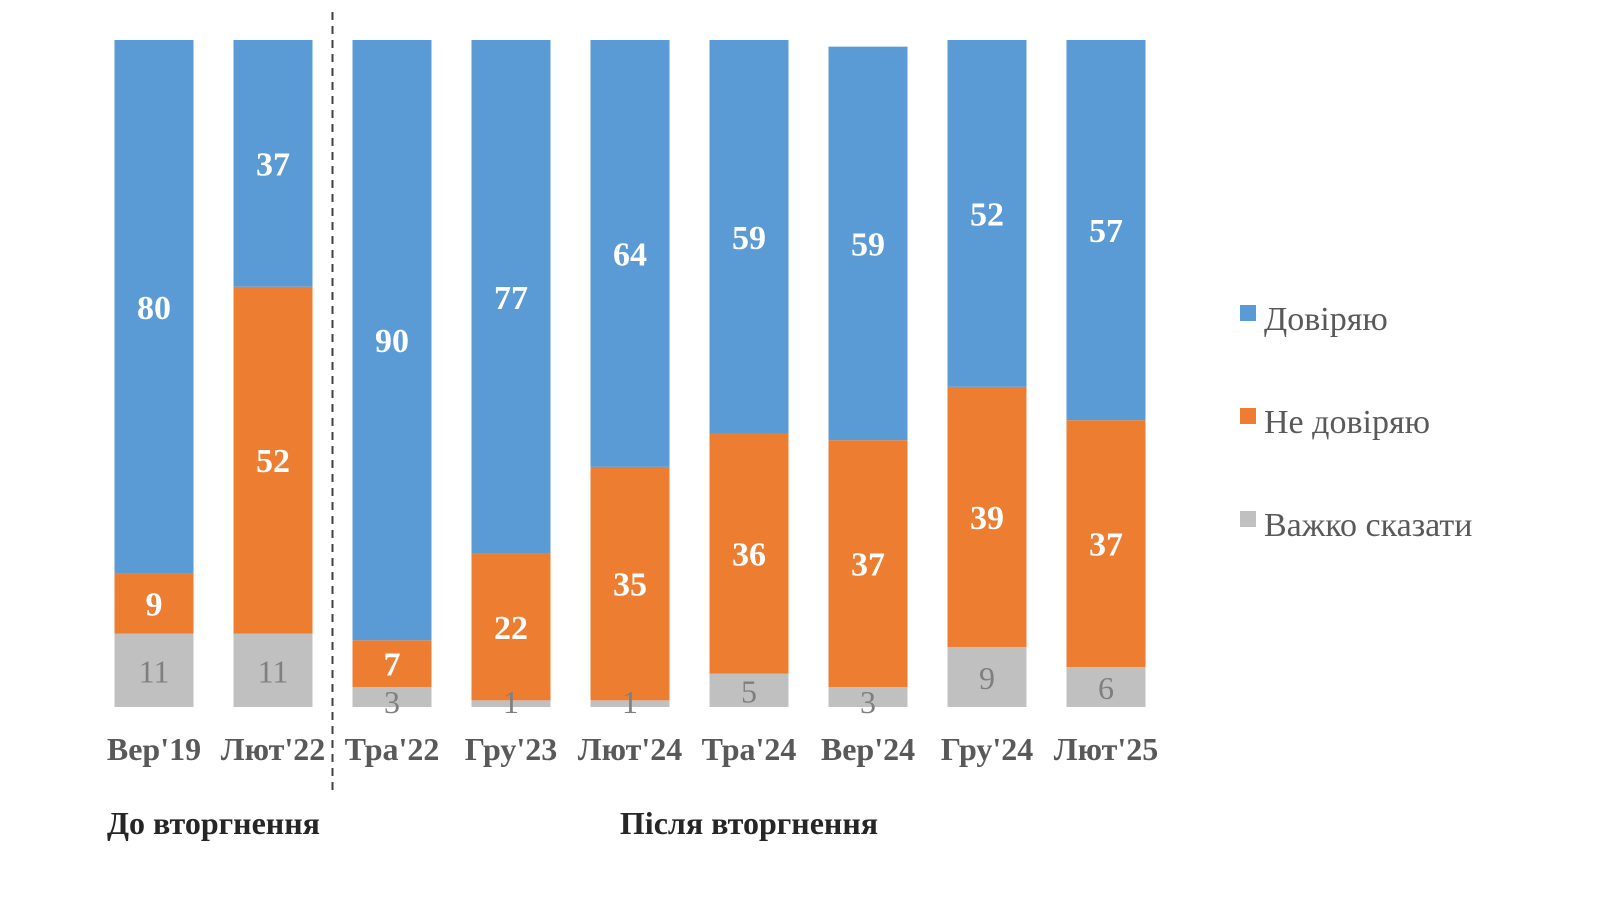 The width and height of the screenshot is (1606, 921). Describe the element at coordinates (749, 823) in the screenshot. I see `period-label-after: Після вторгнення` at that location.